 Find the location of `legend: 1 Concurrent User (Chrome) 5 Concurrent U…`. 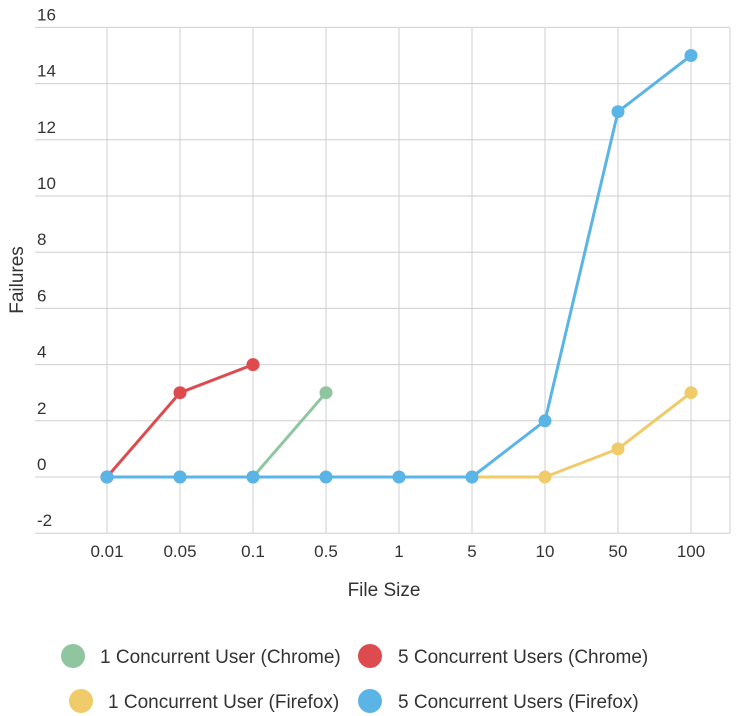

legend: 1 Concurrent User (Chrome) 5 Concurrent U… is located at coordinates (354, 678).